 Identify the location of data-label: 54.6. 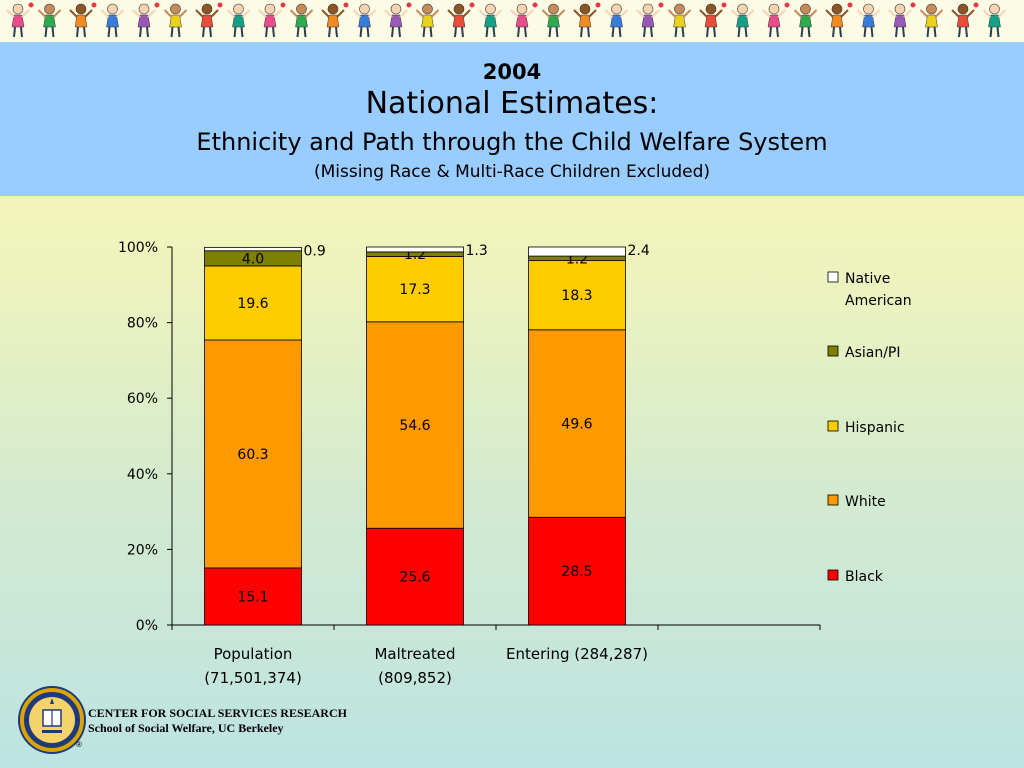
(414, 426).